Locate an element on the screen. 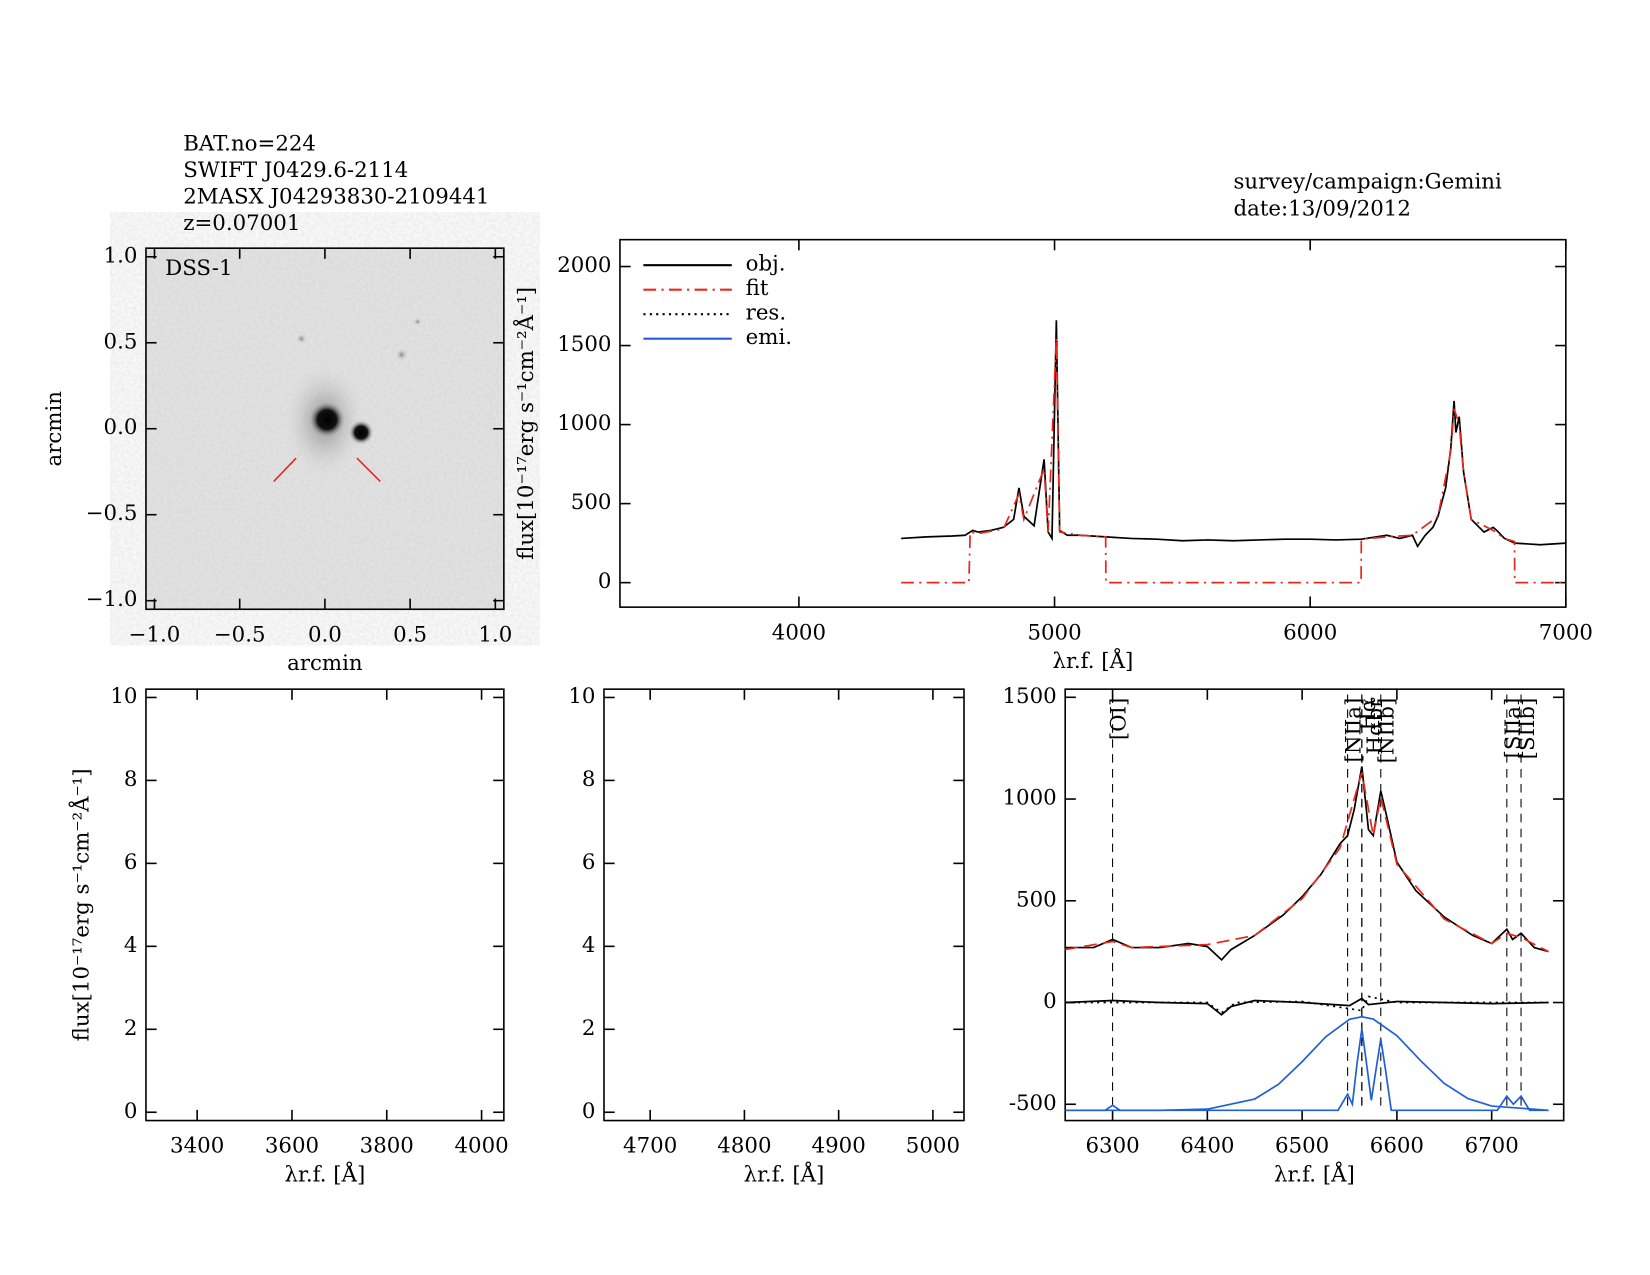 The height and width of the screenshot is (1275, 1650). header-line: BAT.no=224 is located at coordinates (249, 143).